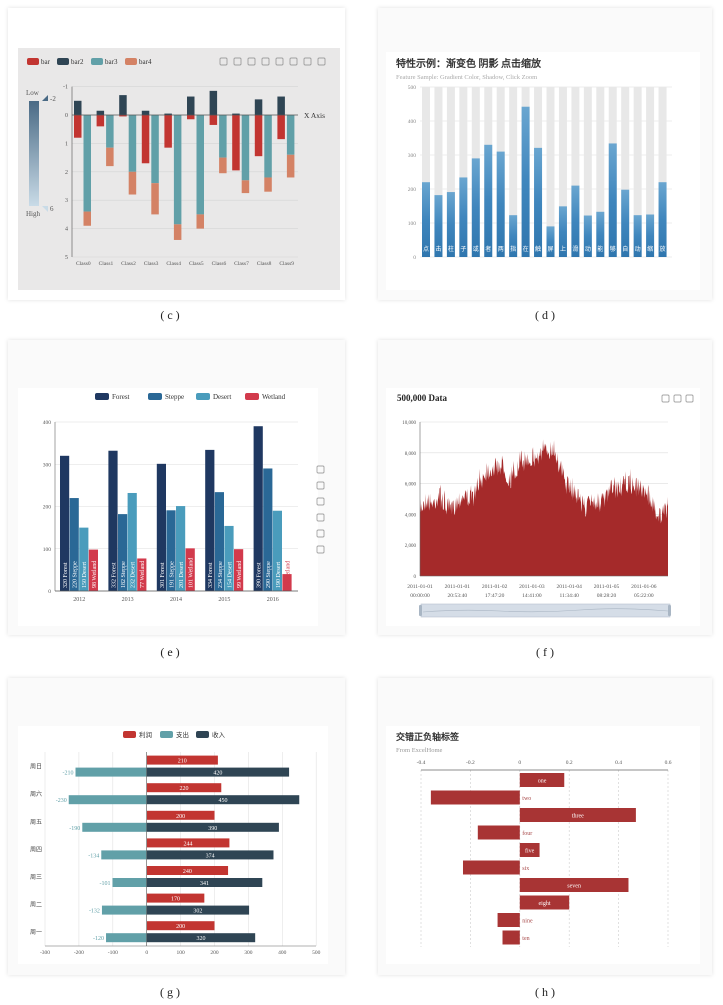 This screenshot has height=1005, width=723. Describe the element at coordinates (265, 61) in the screenshot. I see `polygon-select-icon` at that location.